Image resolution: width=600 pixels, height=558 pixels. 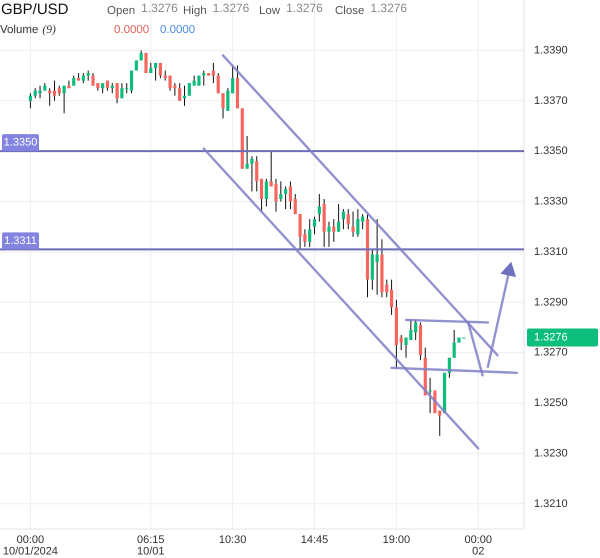 I want to click on y-tick-label: 1.3370, so click(x=551, y=100).